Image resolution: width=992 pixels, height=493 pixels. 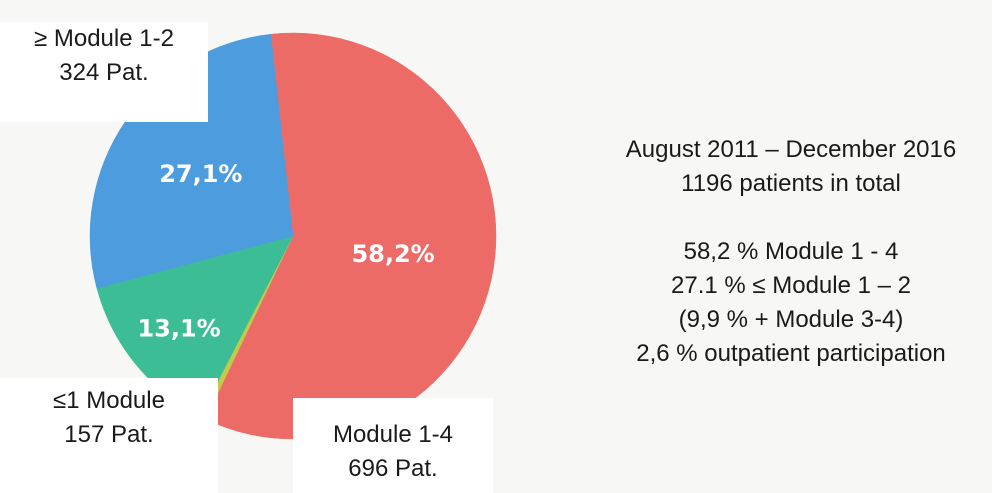 I want to click on label-module-1-4-count: 696 Pat., so click(x=393, y=468).